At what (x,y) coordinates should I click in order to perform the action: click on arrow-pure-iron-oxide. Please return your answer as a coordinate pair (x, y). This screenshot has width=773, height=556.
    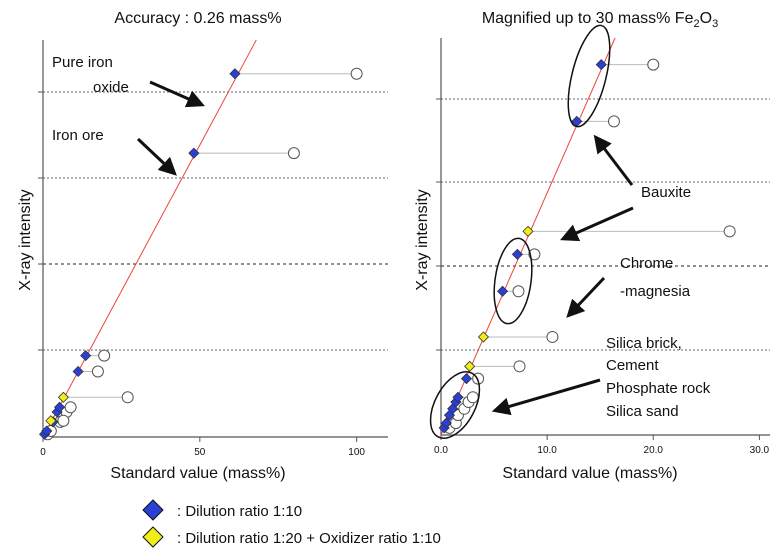
    Looking at the image, I should click on (177, 94).